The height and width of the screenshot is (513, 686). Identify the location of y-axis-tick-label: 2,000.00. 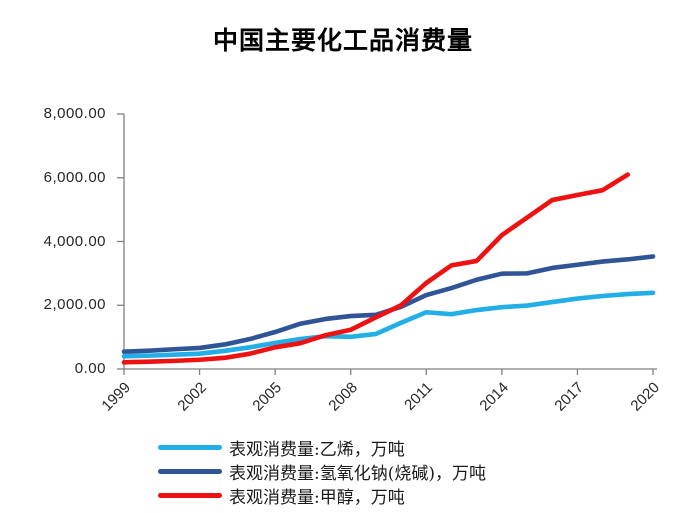
(74, 305).